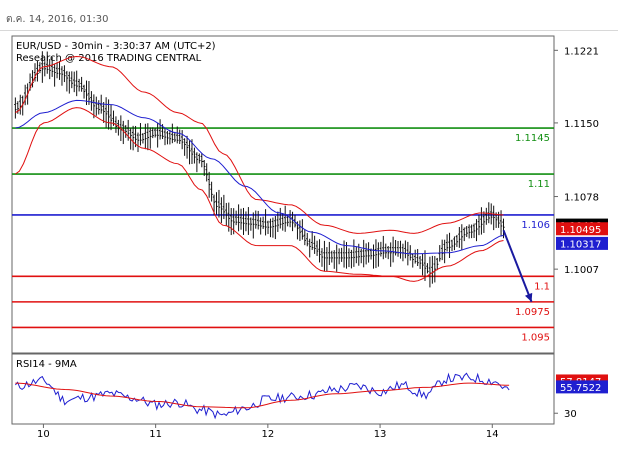 This screenshot has height=460, width=618. What do you see at coordinates (581, 51) in the screenshot?
I see `price-tick-label: 1.1221` at bounding box center [581, 51].